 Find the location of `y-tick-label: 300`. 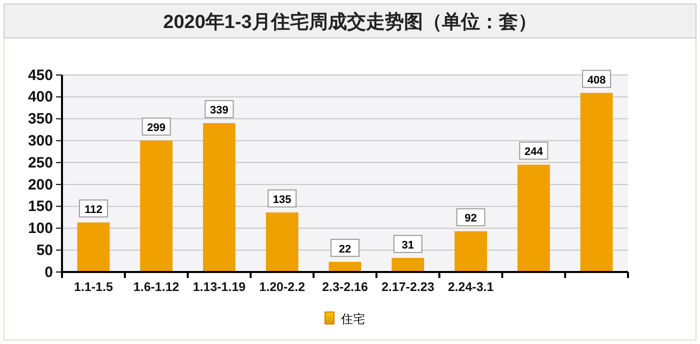

y-tick-label: 300 is located at coordinates (40, 141).